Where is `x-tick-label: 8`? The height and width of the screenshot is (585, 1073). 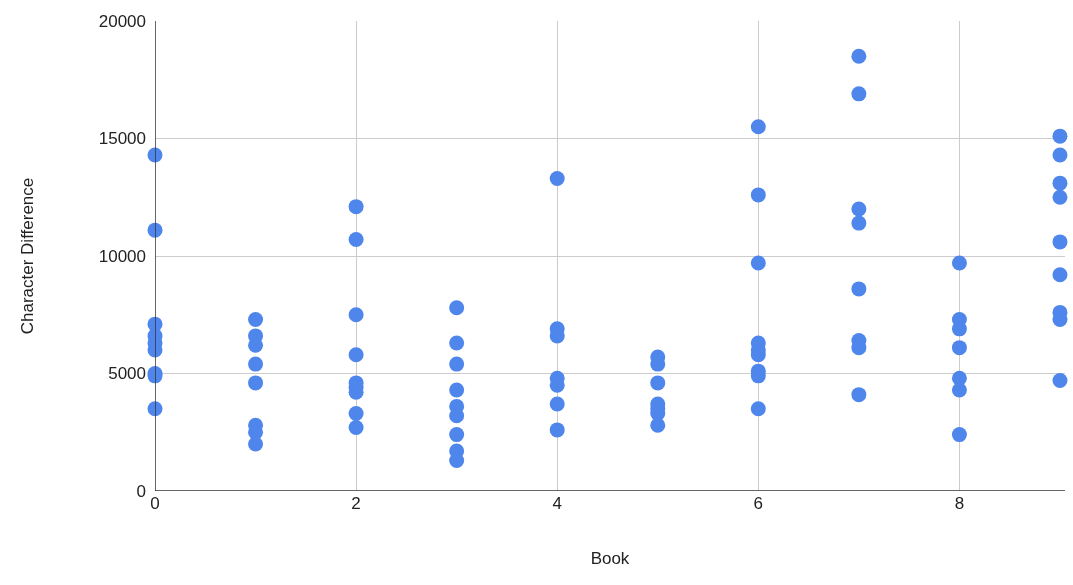 x-tick-label: 8 is located at coordinates (959, 503).